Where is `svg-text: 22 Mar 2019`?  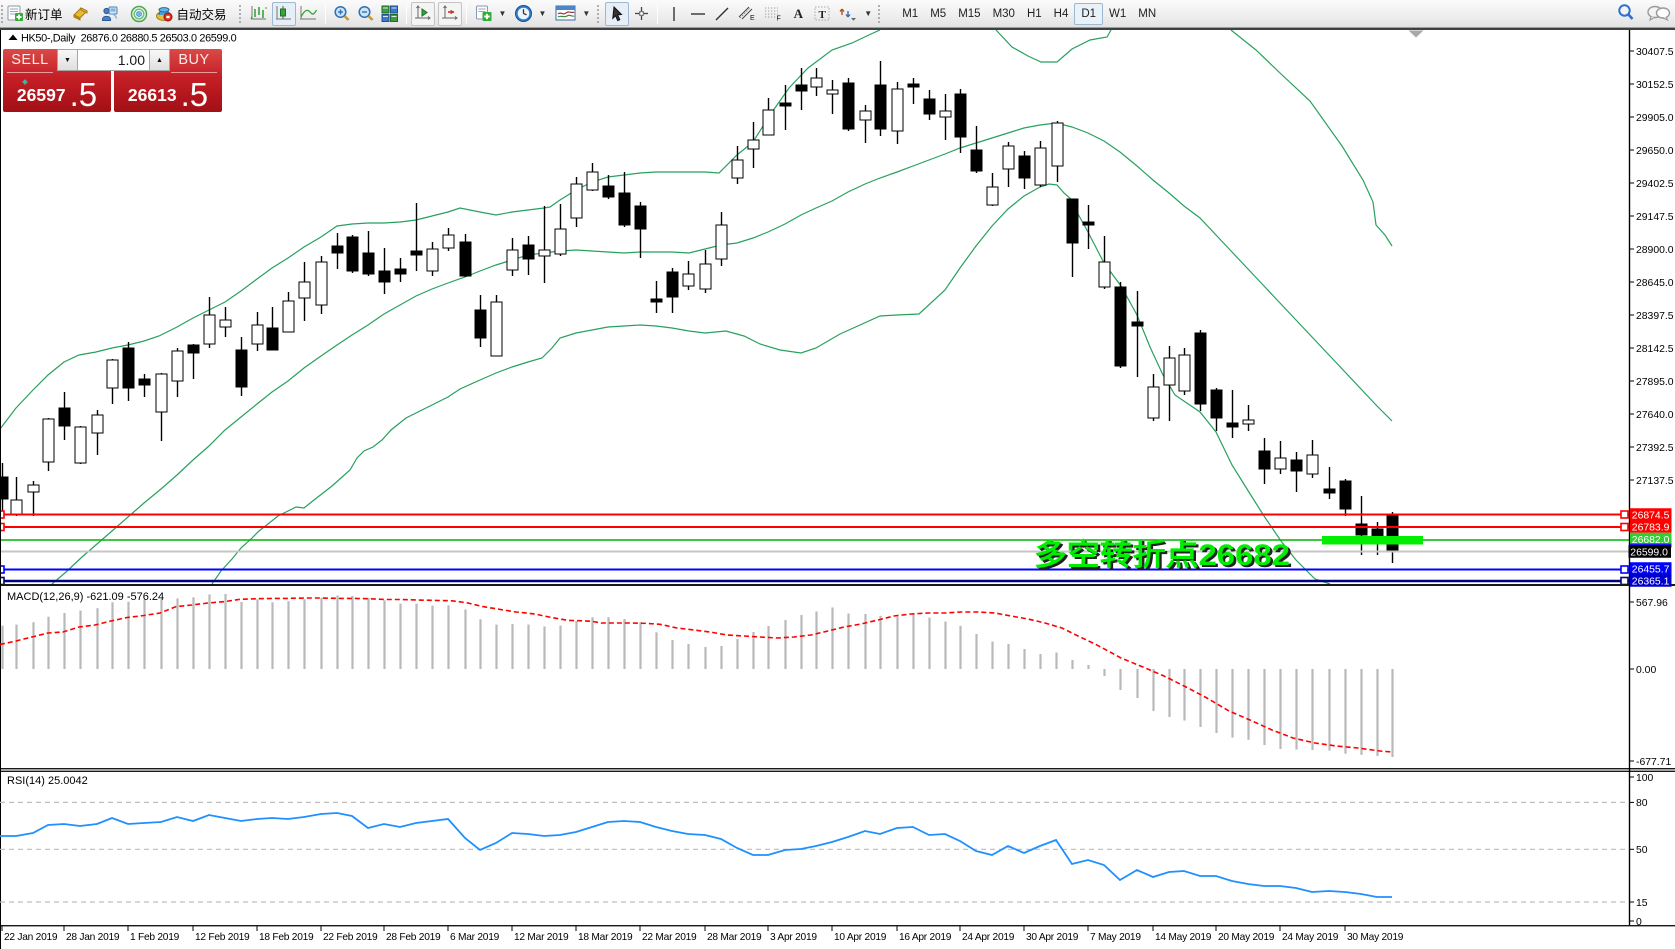
svg-text: 22 Mar 2019 is located at coordinates (669, 937).